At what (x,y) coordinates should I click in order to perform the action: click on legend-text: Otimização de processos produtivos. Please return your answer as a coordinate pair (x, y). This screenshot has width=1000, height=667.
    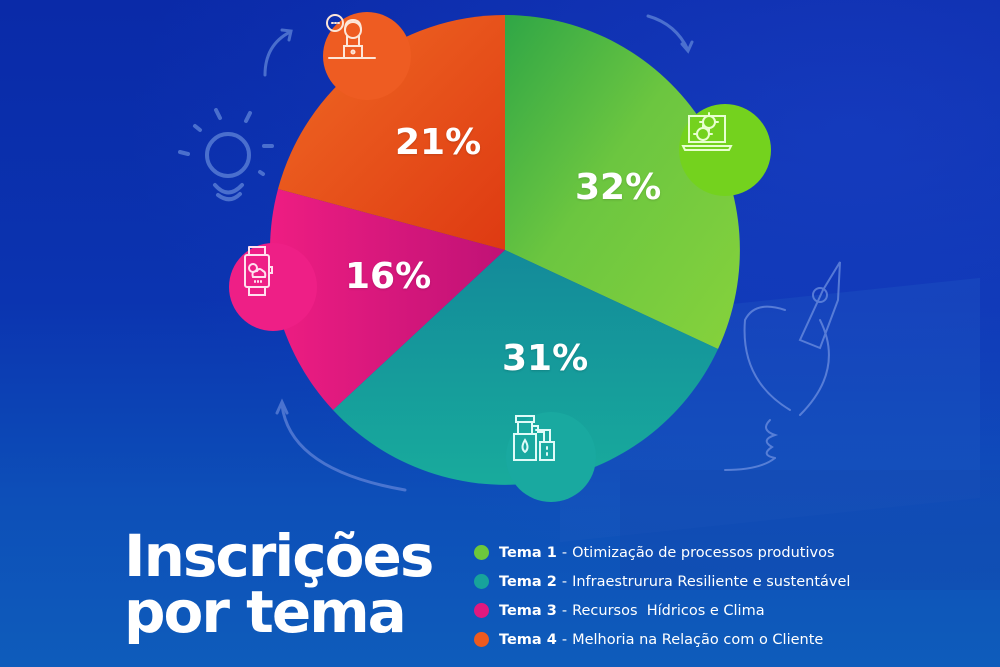
    Looking at the image, I should click on (703, 552).